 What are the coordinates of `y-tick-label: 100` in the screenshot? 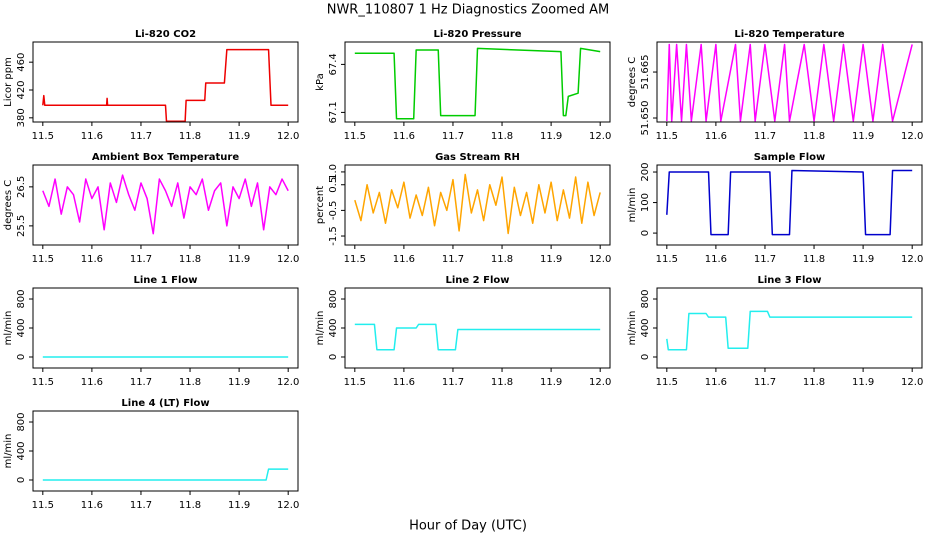 It's located at (645, 202).